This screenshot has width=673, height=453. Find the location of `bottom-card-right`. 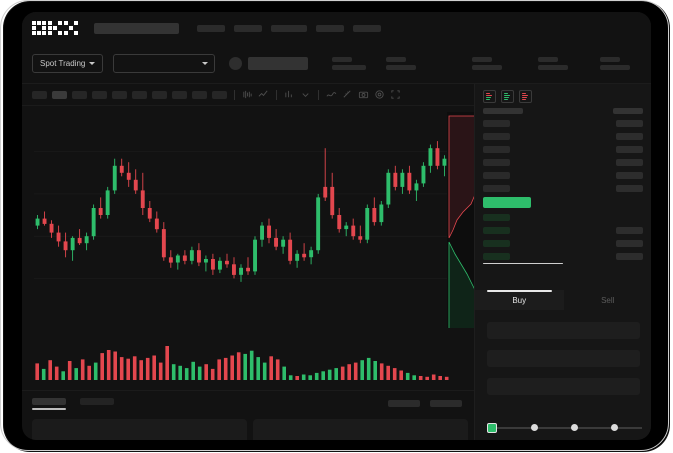

bottom-card-right is located at coordinates (360, 429).